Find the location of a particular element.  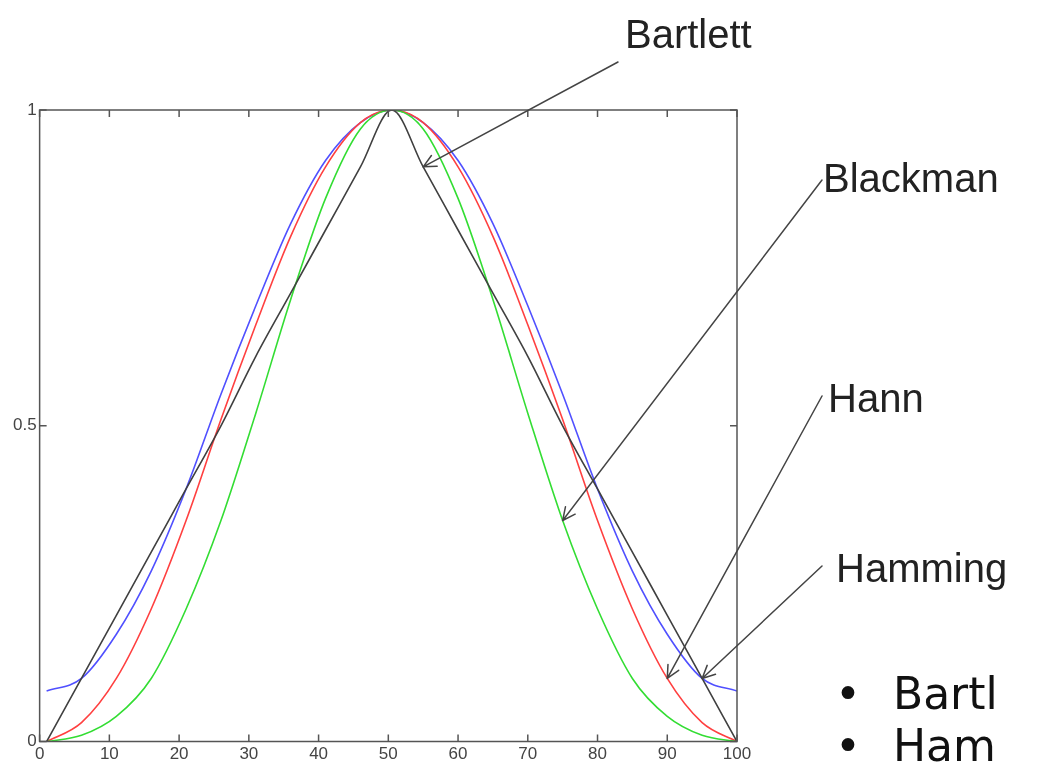

text: • Ham is located at coordinates (916, 746).